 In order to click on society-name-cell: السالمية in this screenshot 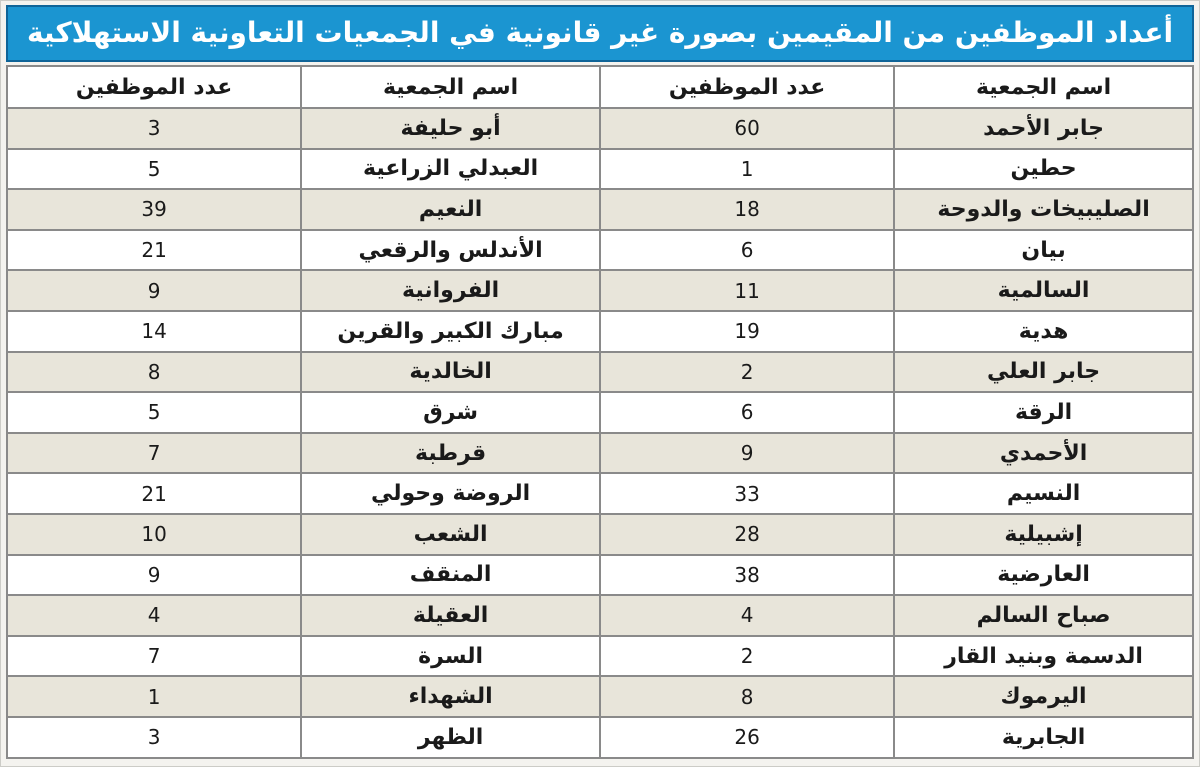, I will do `click(1043, 290)`.